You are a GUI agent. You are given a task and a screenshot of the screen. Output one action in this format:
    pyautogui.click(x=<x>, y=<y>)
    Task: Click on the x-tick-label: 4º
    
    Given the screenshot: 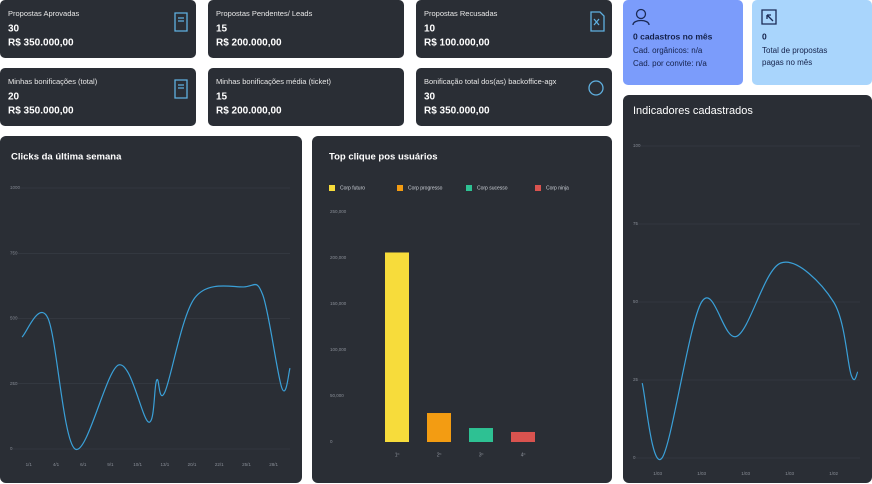 What is the action you would take?
    pyautogui.click(x=523, y=455)
    